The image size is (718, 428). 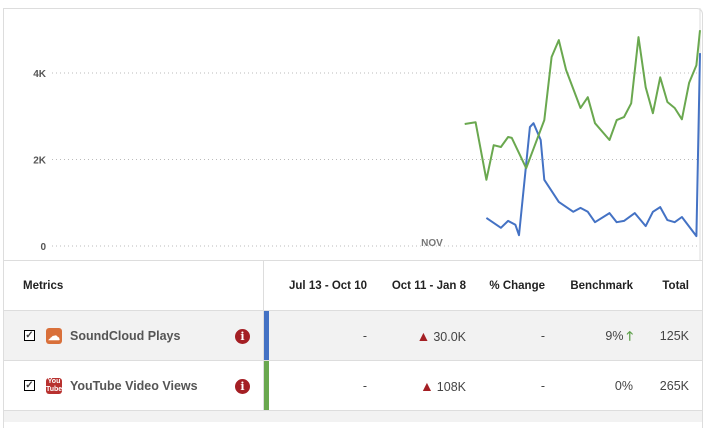 What do you see at coordinates (623, 386) in the screenshot?
I see `benchmark-value: 0%` at bounding box center [623, 386].